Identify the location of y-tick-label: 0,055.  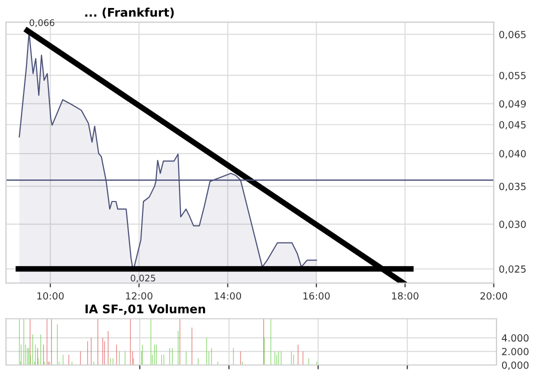
(512, 76).